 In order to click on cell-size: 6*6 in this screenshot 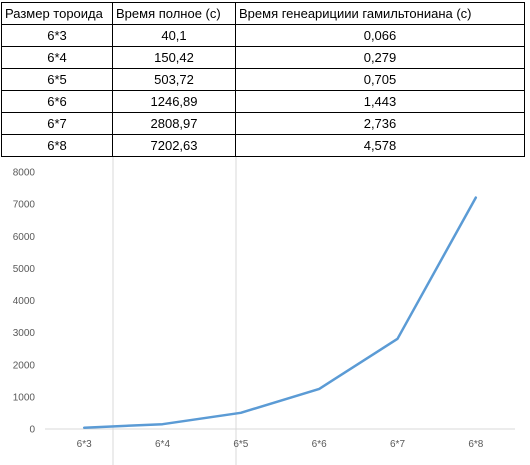, I will do `click(57, 101)`.